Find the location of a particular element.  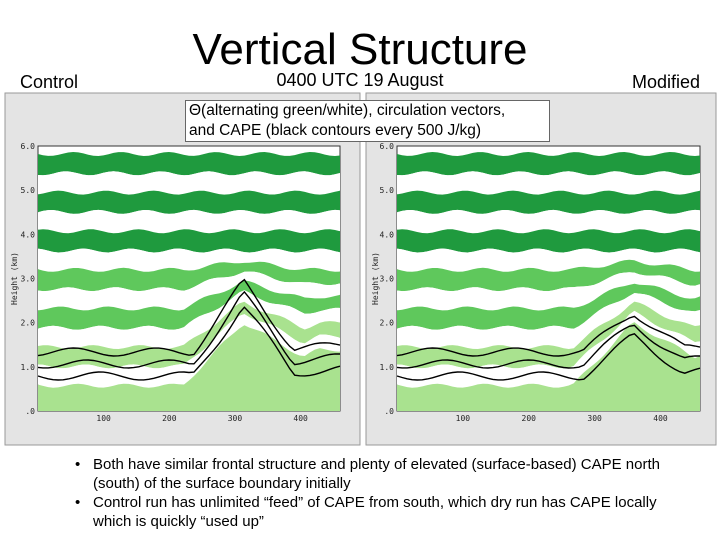

right-label: Modified is located at coordinates (665, 82).